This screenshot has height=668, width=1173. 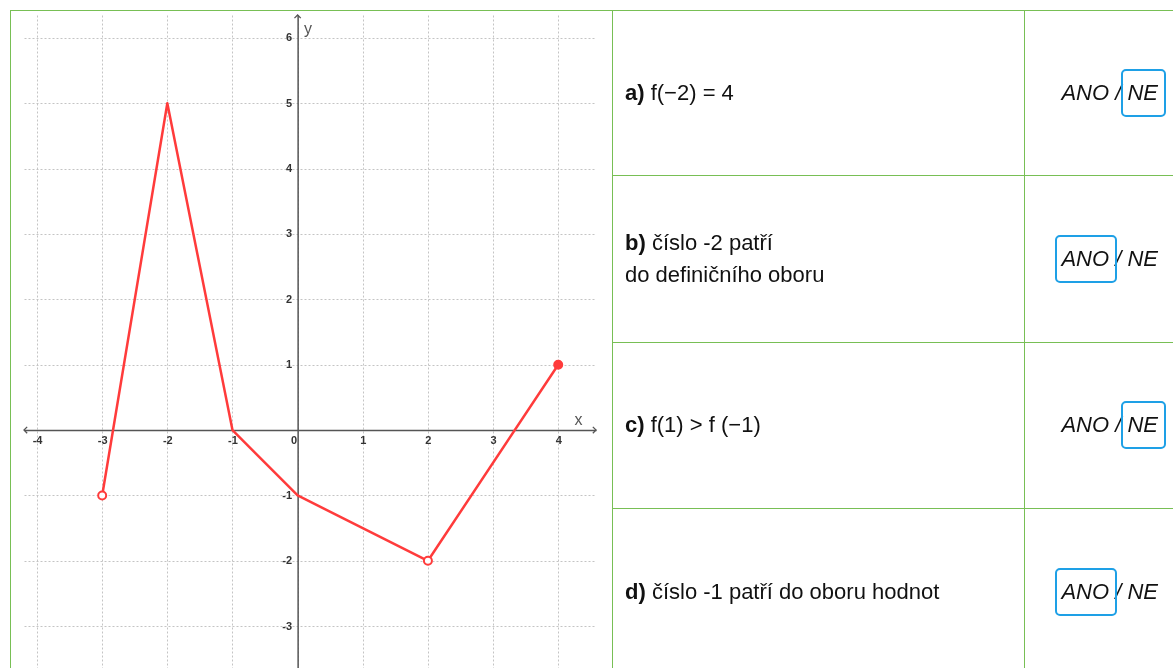 What do you see at coordinates (289, 364) in the screenshot?
I see `y-tick-label: 1` at bounding box center [289, 364].